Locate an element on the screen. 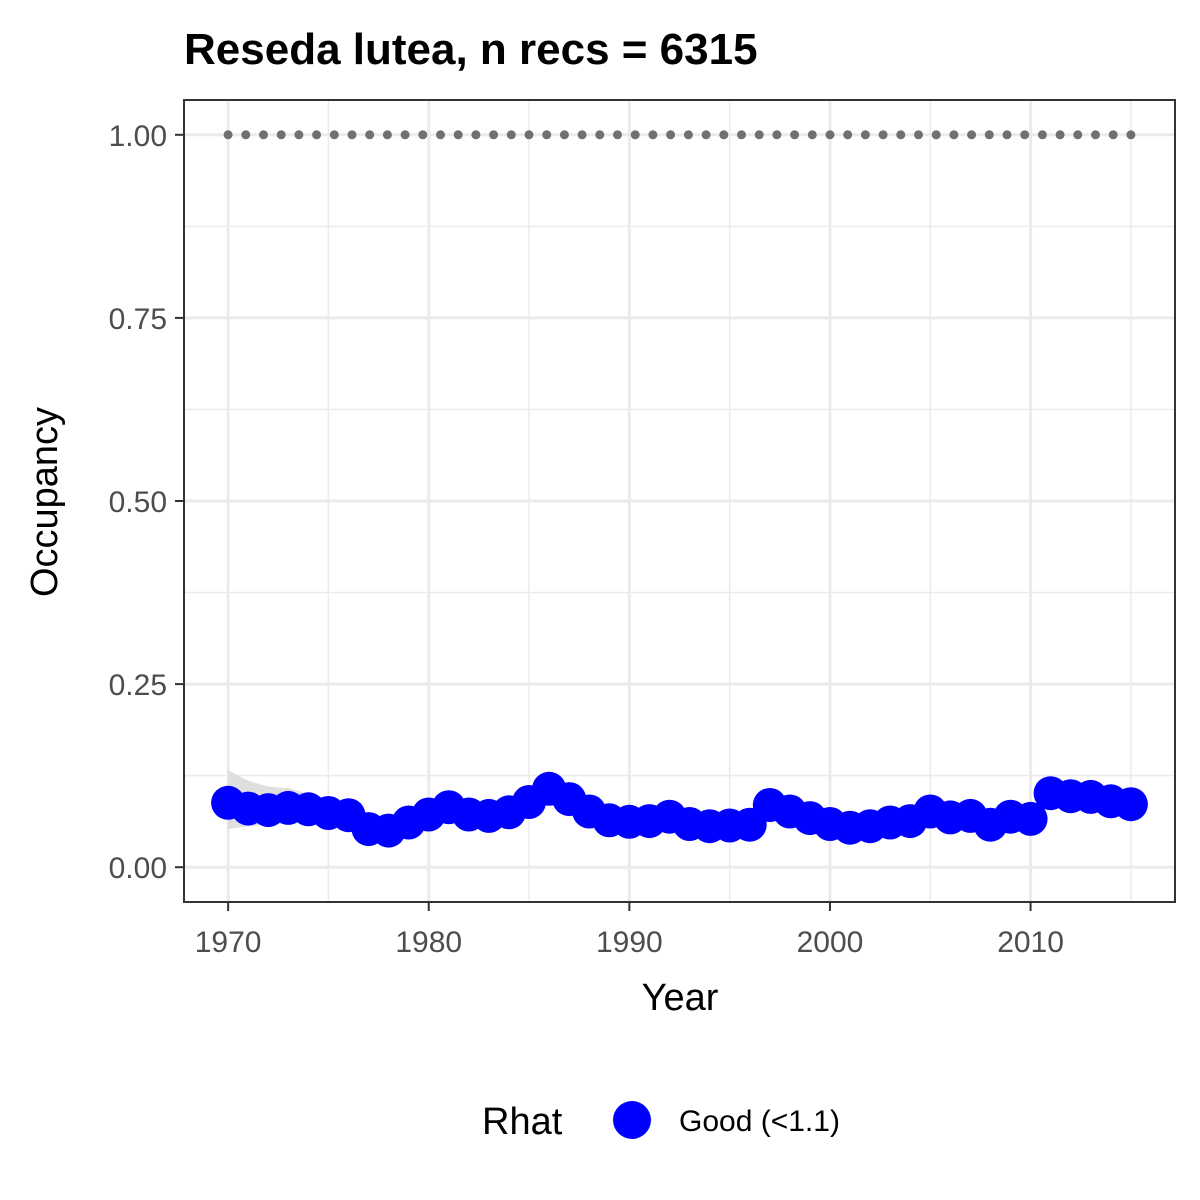 The image size is (1200, 1200). x-axis-title: Year is located at coordinates (680, 998).